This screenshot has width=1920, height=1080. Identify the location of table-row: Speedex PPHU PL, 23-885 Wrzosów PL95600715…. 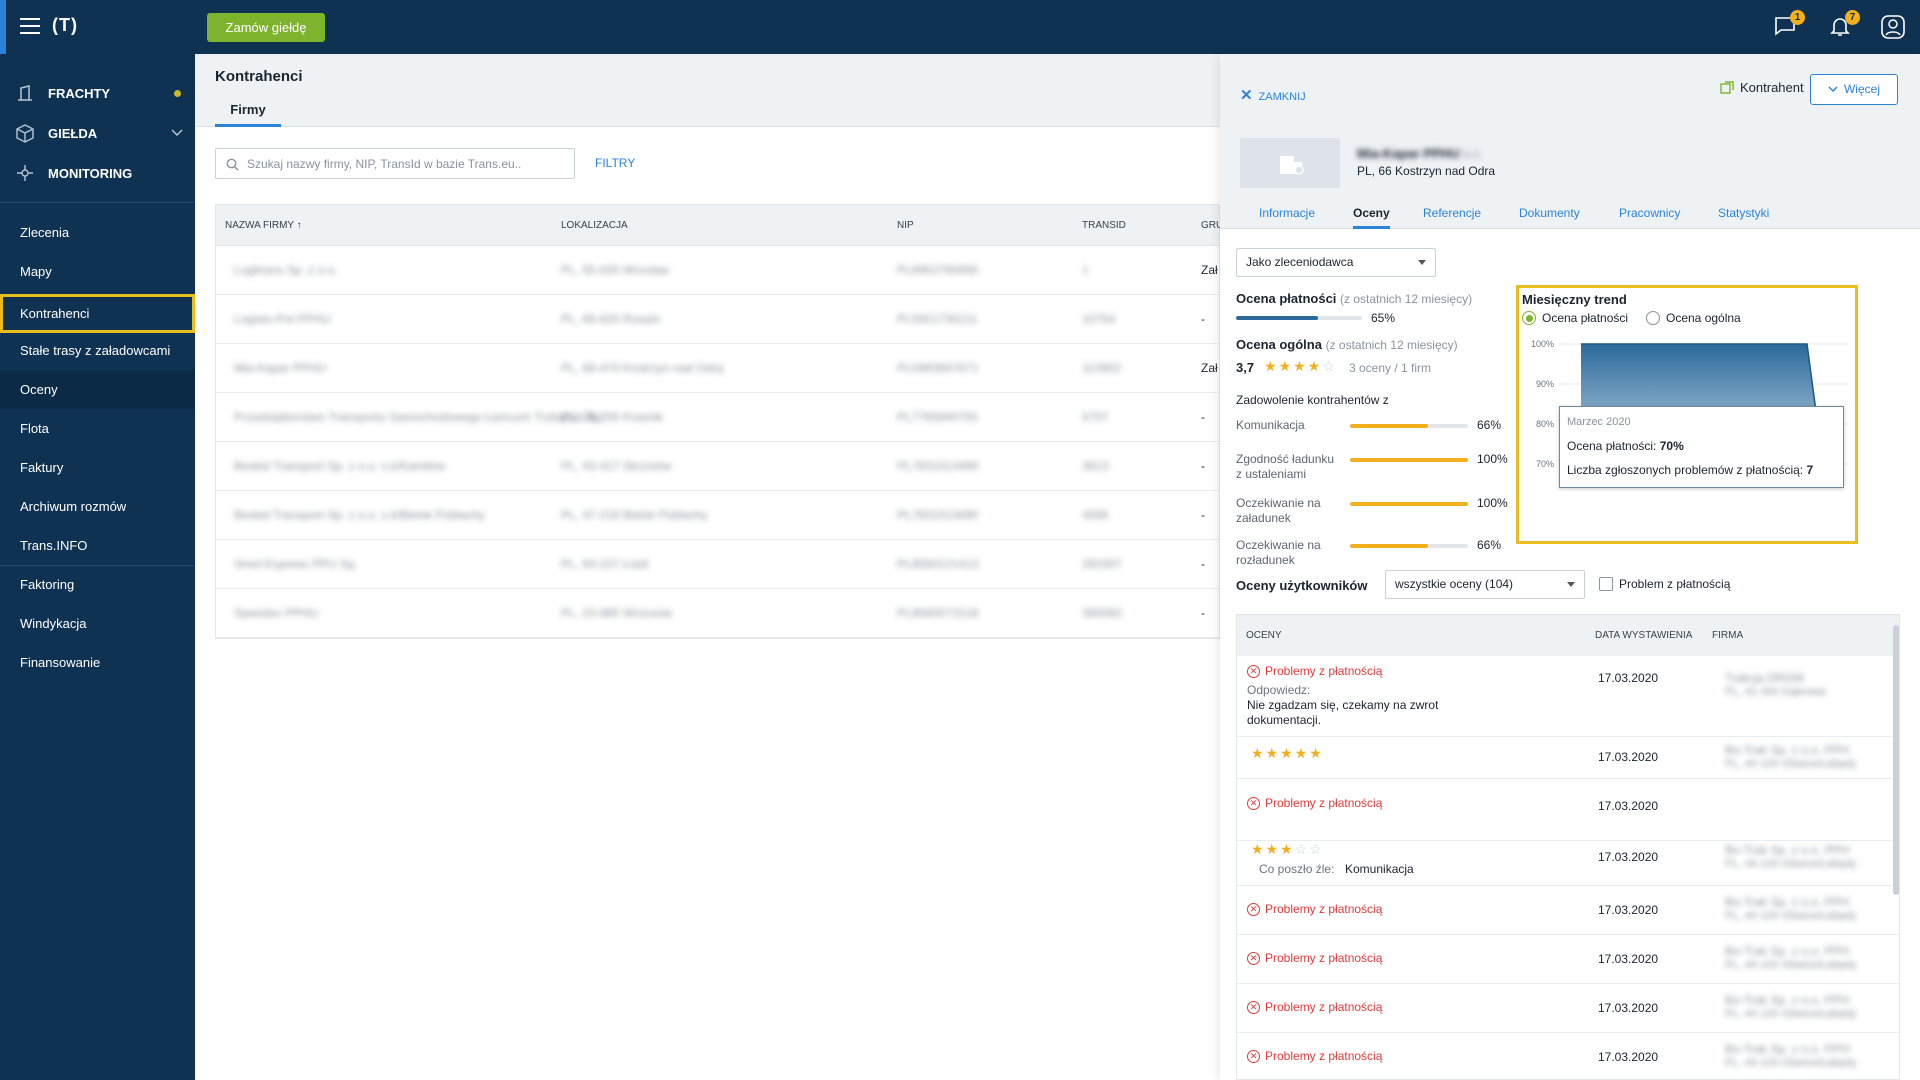
(717, 613).